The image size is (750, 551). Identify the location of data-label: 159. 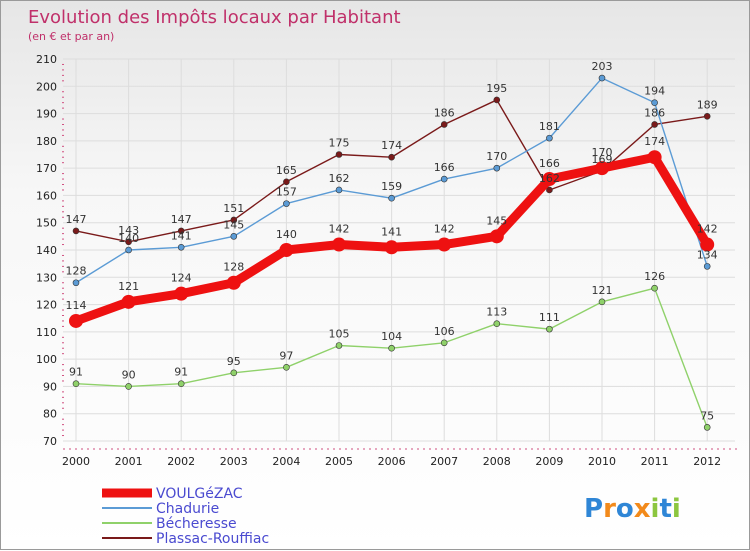
(391, 186).